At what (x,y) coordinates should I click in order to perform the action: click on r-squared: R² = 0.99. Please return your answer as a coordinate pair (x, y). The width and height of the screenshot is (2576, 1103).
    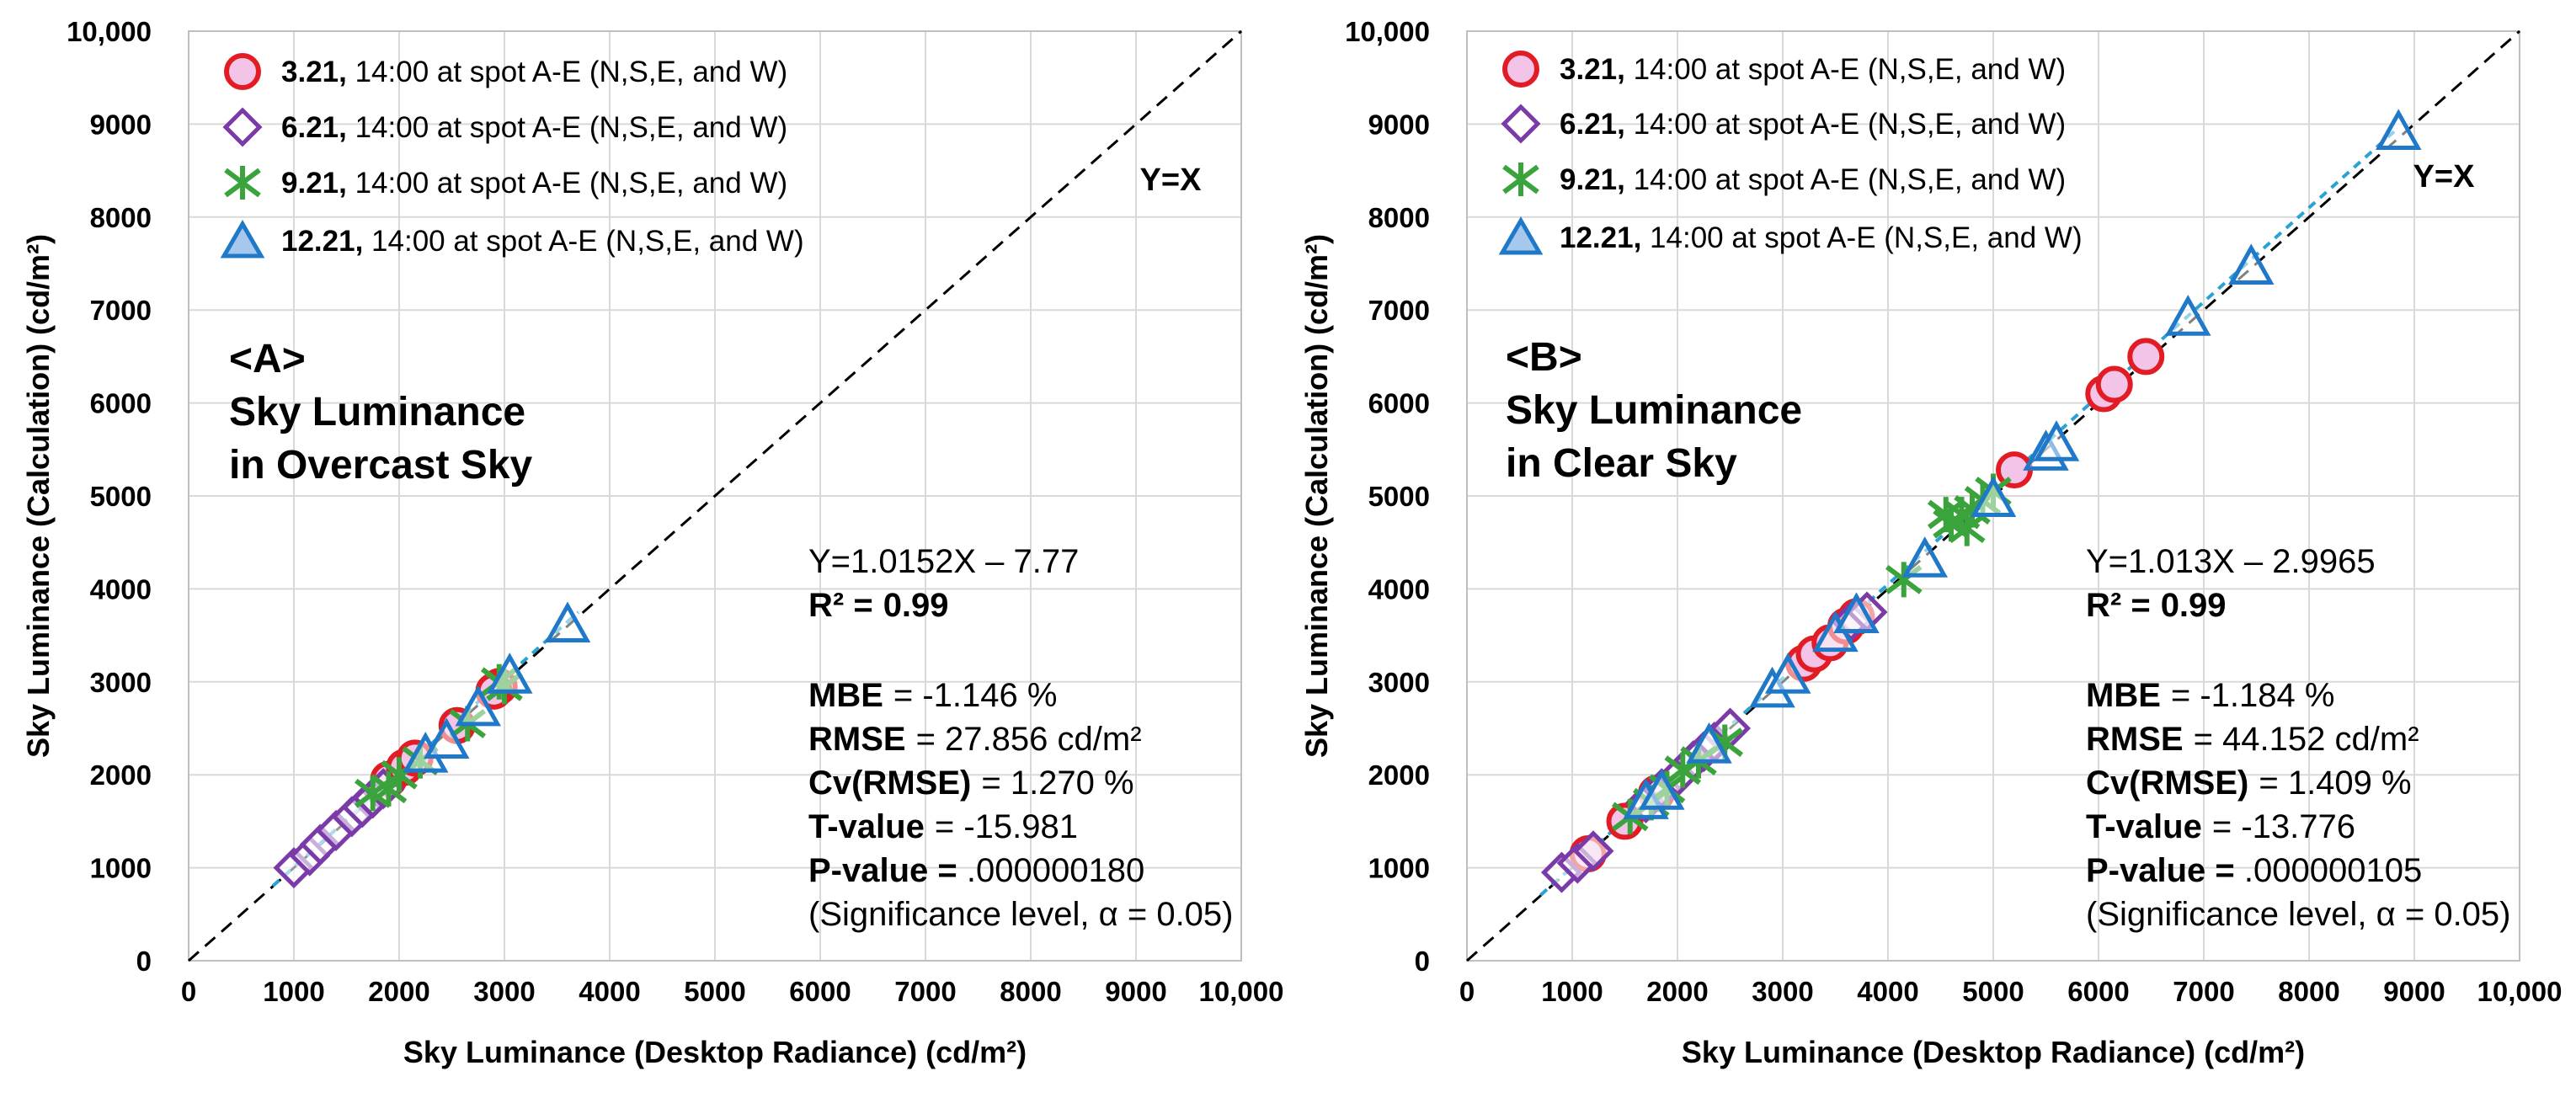
    Looking at the image, I should click on (2156, 605).